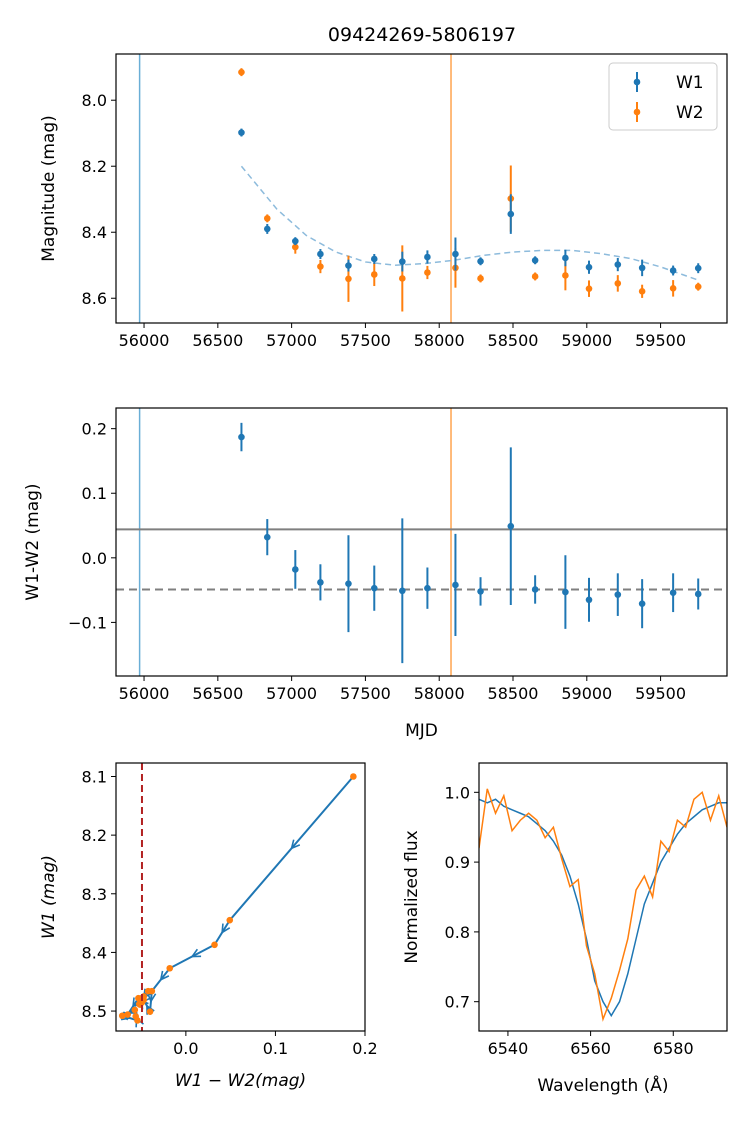 This screenshot has height=1125, width=750. Describe the element at coordinates (513, 340) in the screenshot. I see `x-tick-label: 58500` at that location.